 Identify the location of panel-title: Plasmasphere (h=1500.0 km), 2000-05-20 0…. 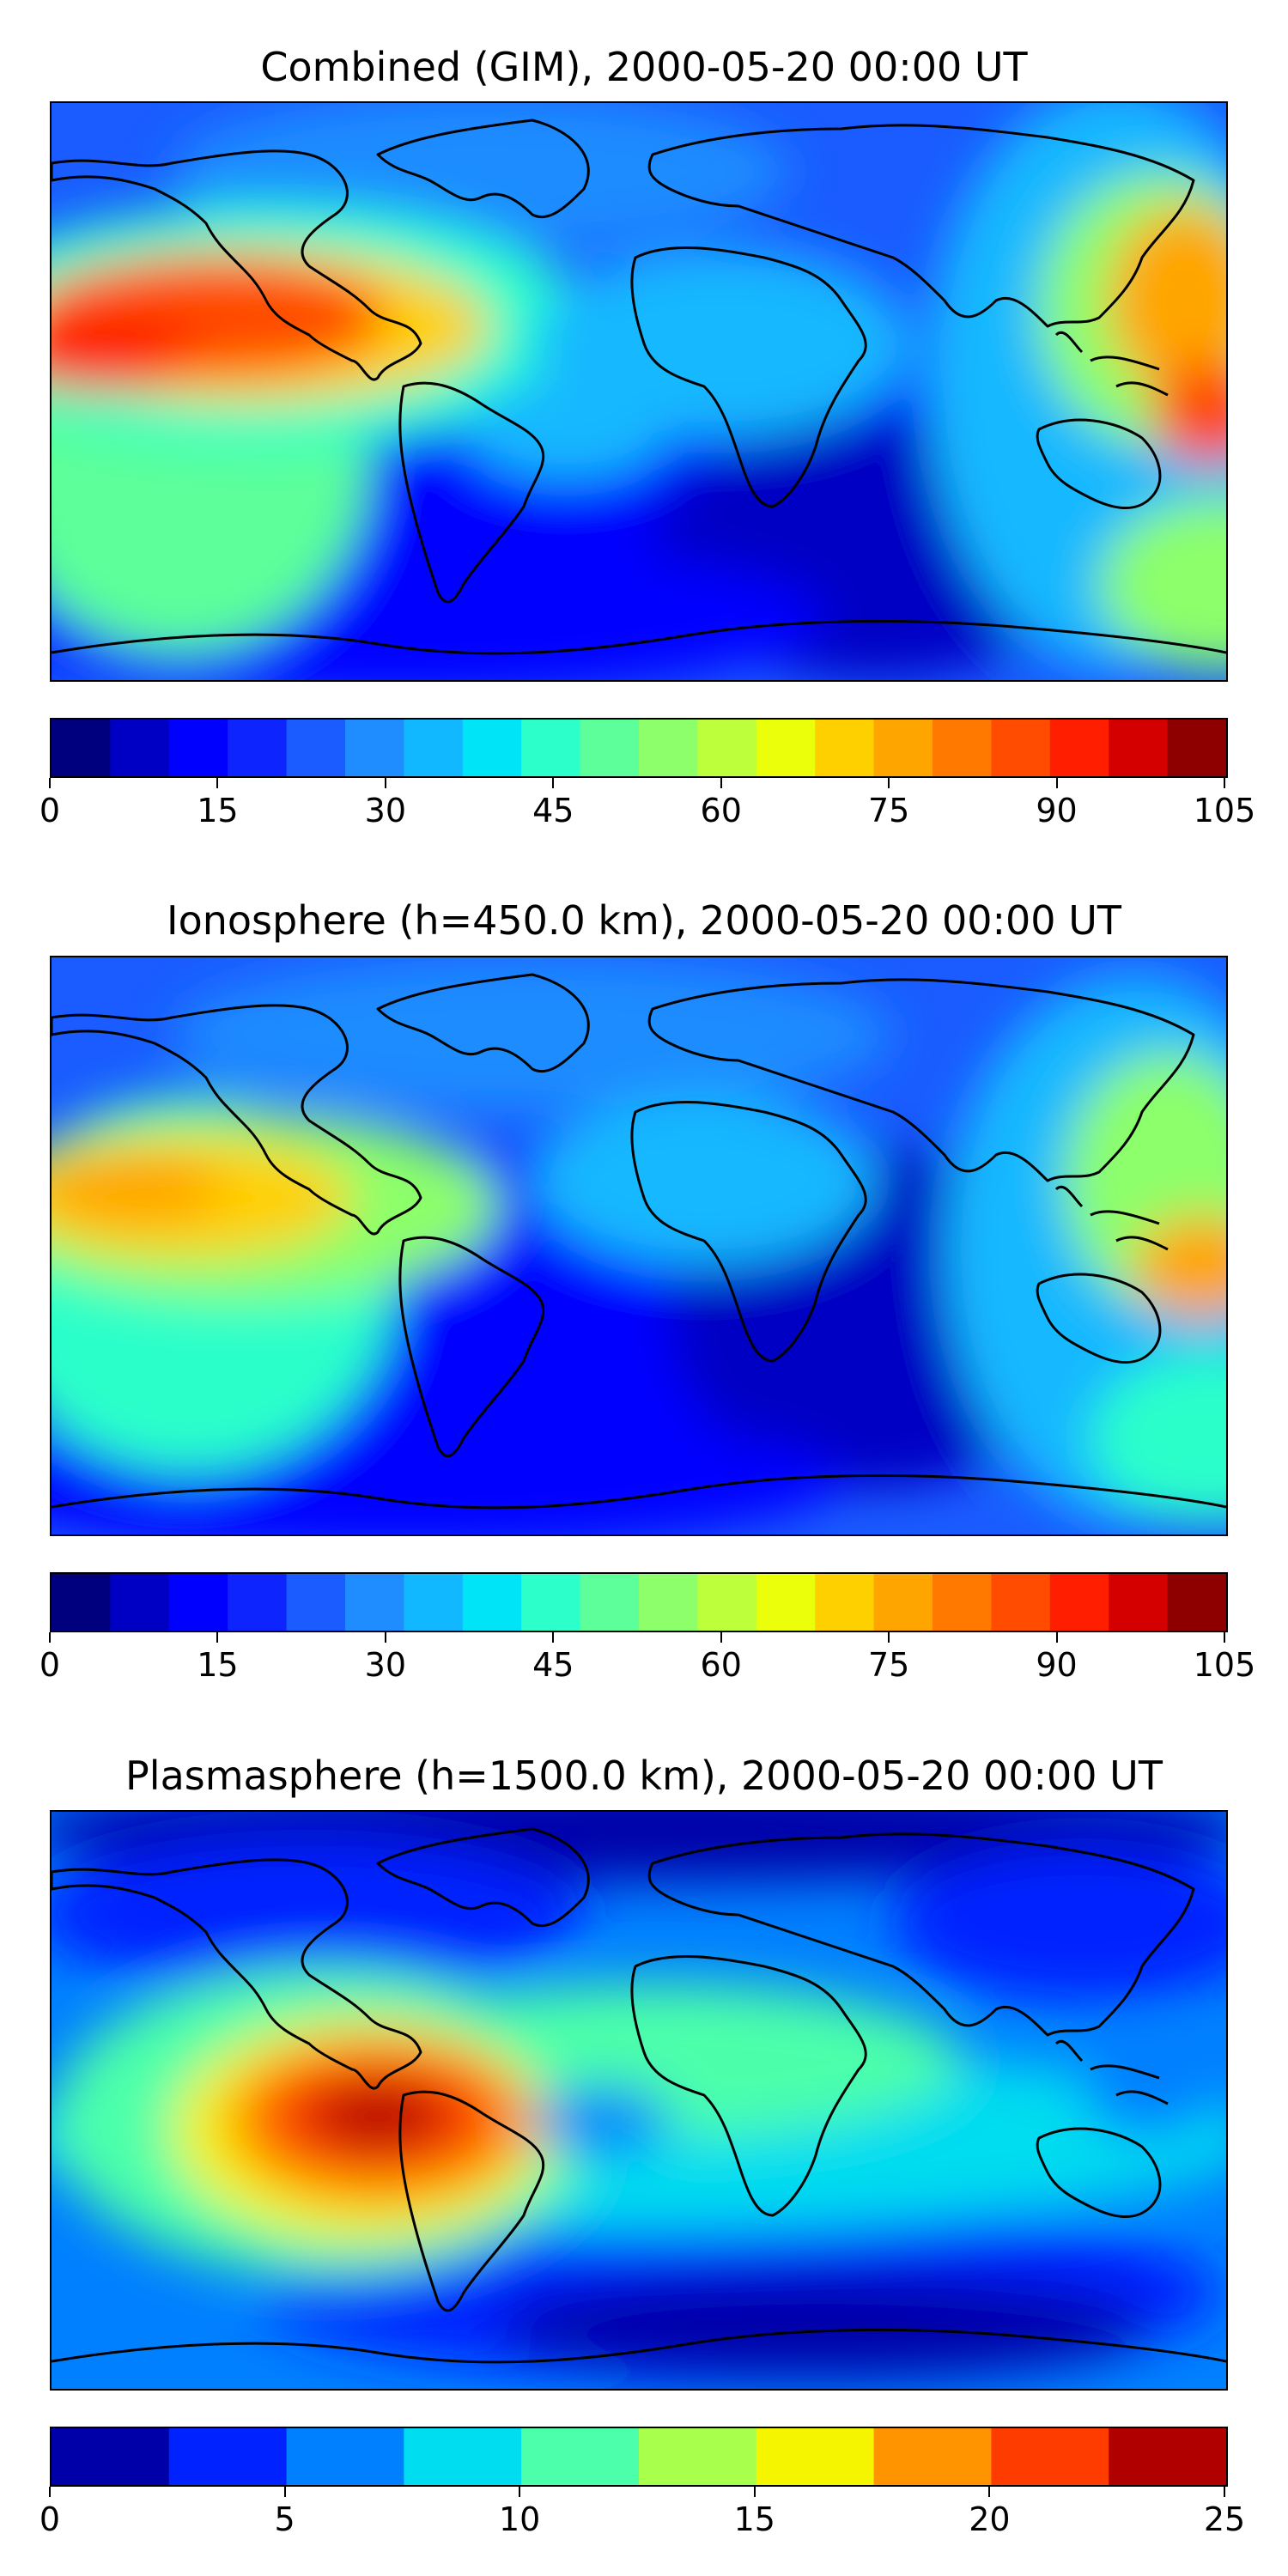
(644, 1776).